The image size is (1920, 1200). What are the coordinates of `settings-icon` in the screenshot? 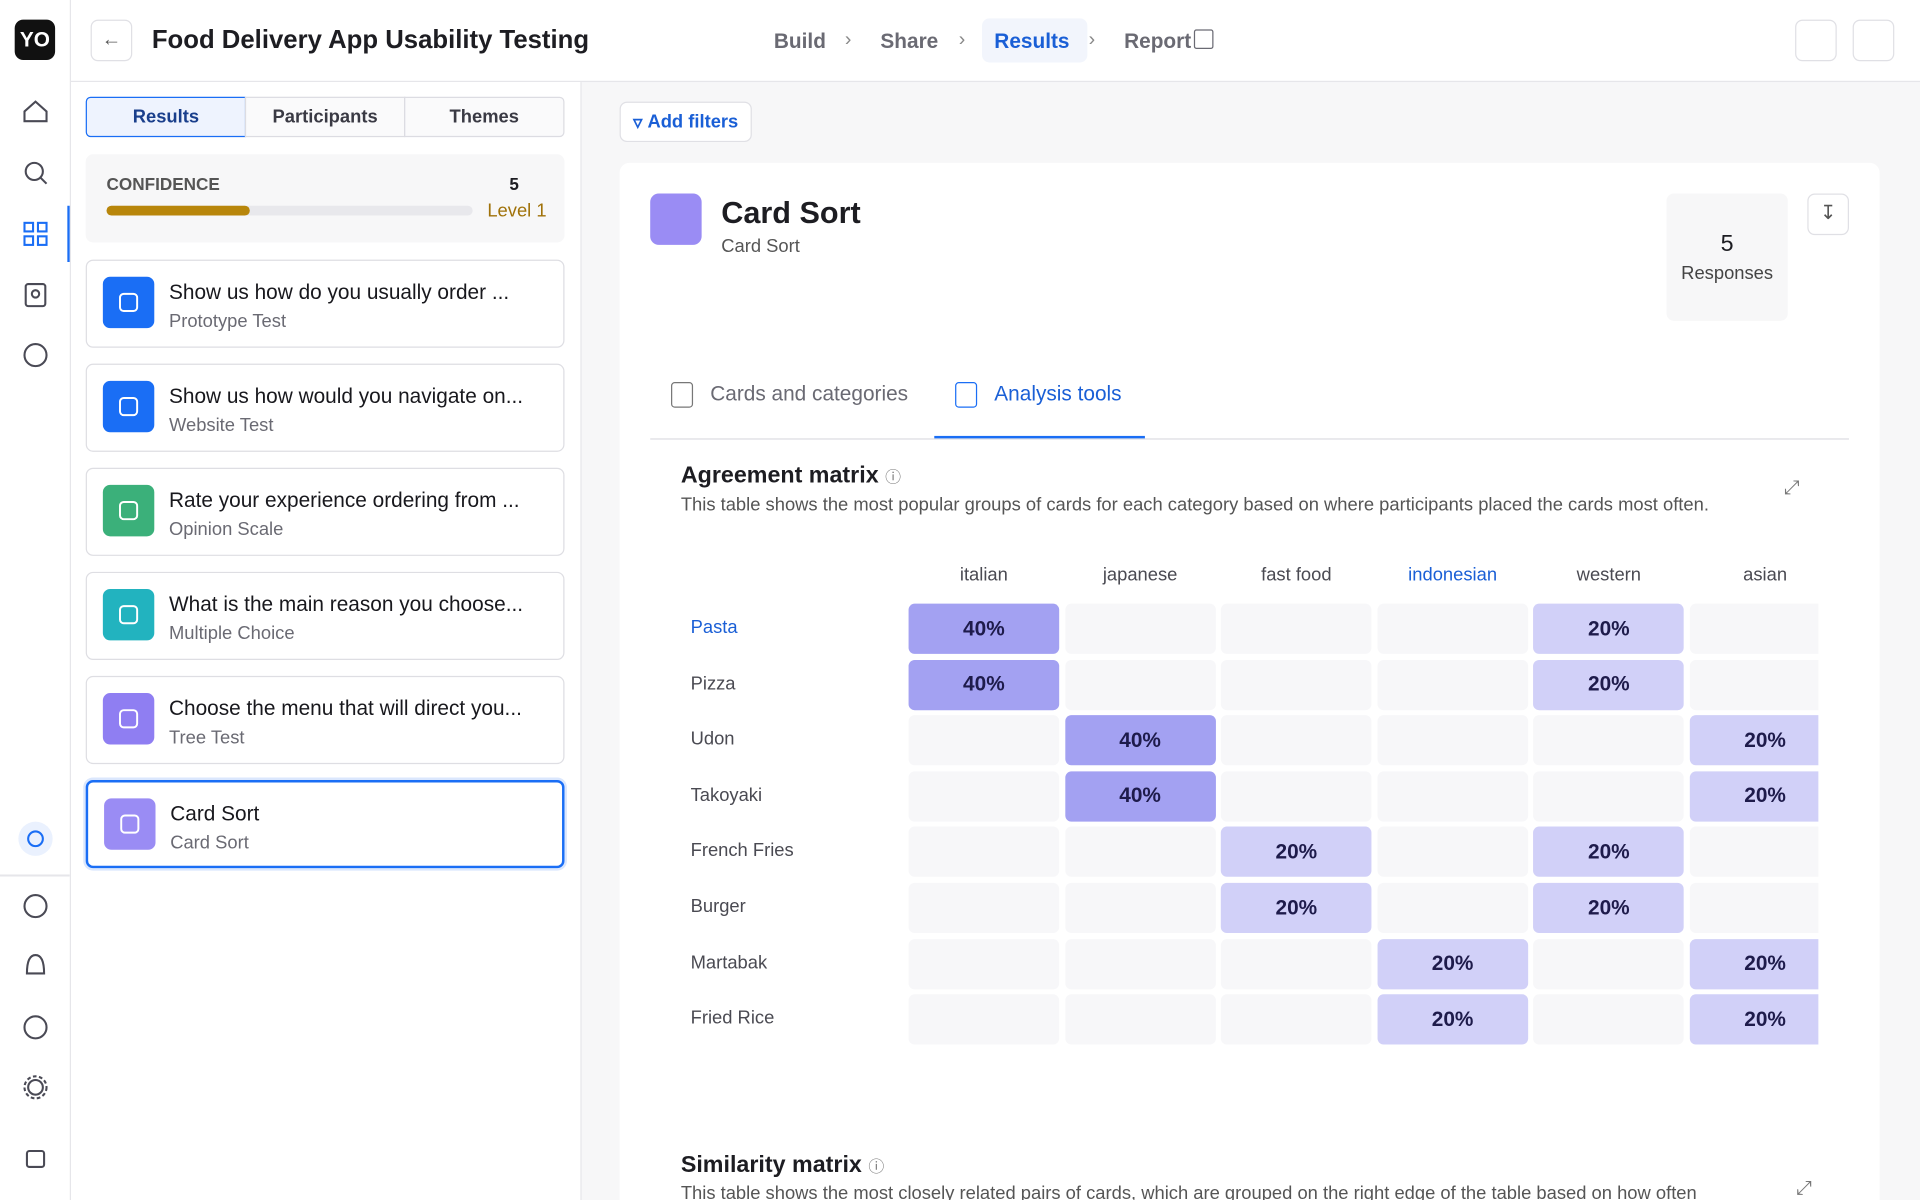 It's located at (35, 1087).